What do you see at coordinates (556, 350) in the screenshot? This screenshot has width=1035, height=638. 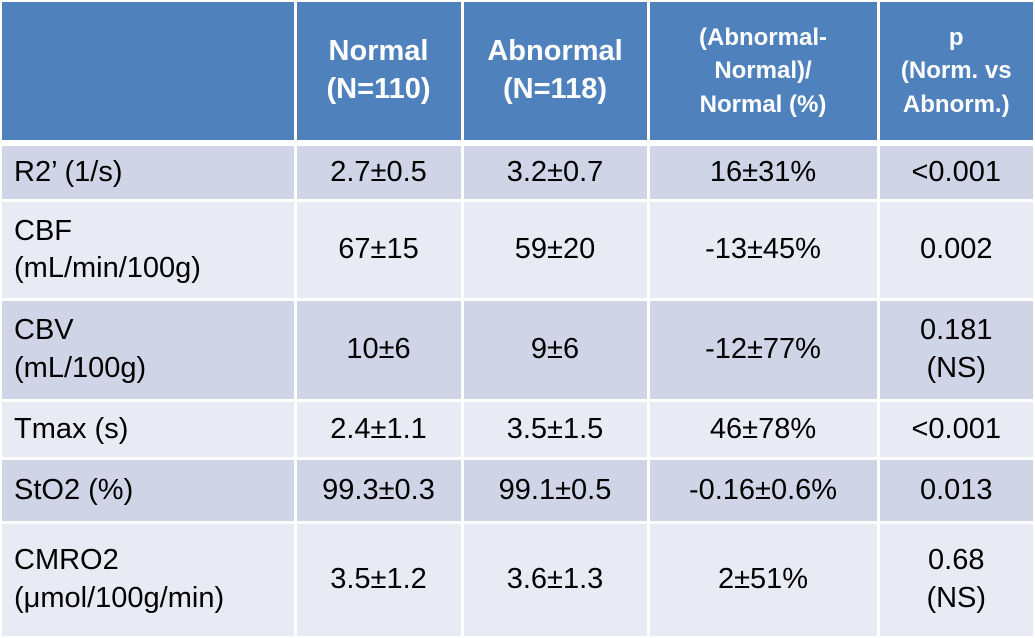 I see `cell-abnormal-value: 9±6` at bounding box center [556, 350].